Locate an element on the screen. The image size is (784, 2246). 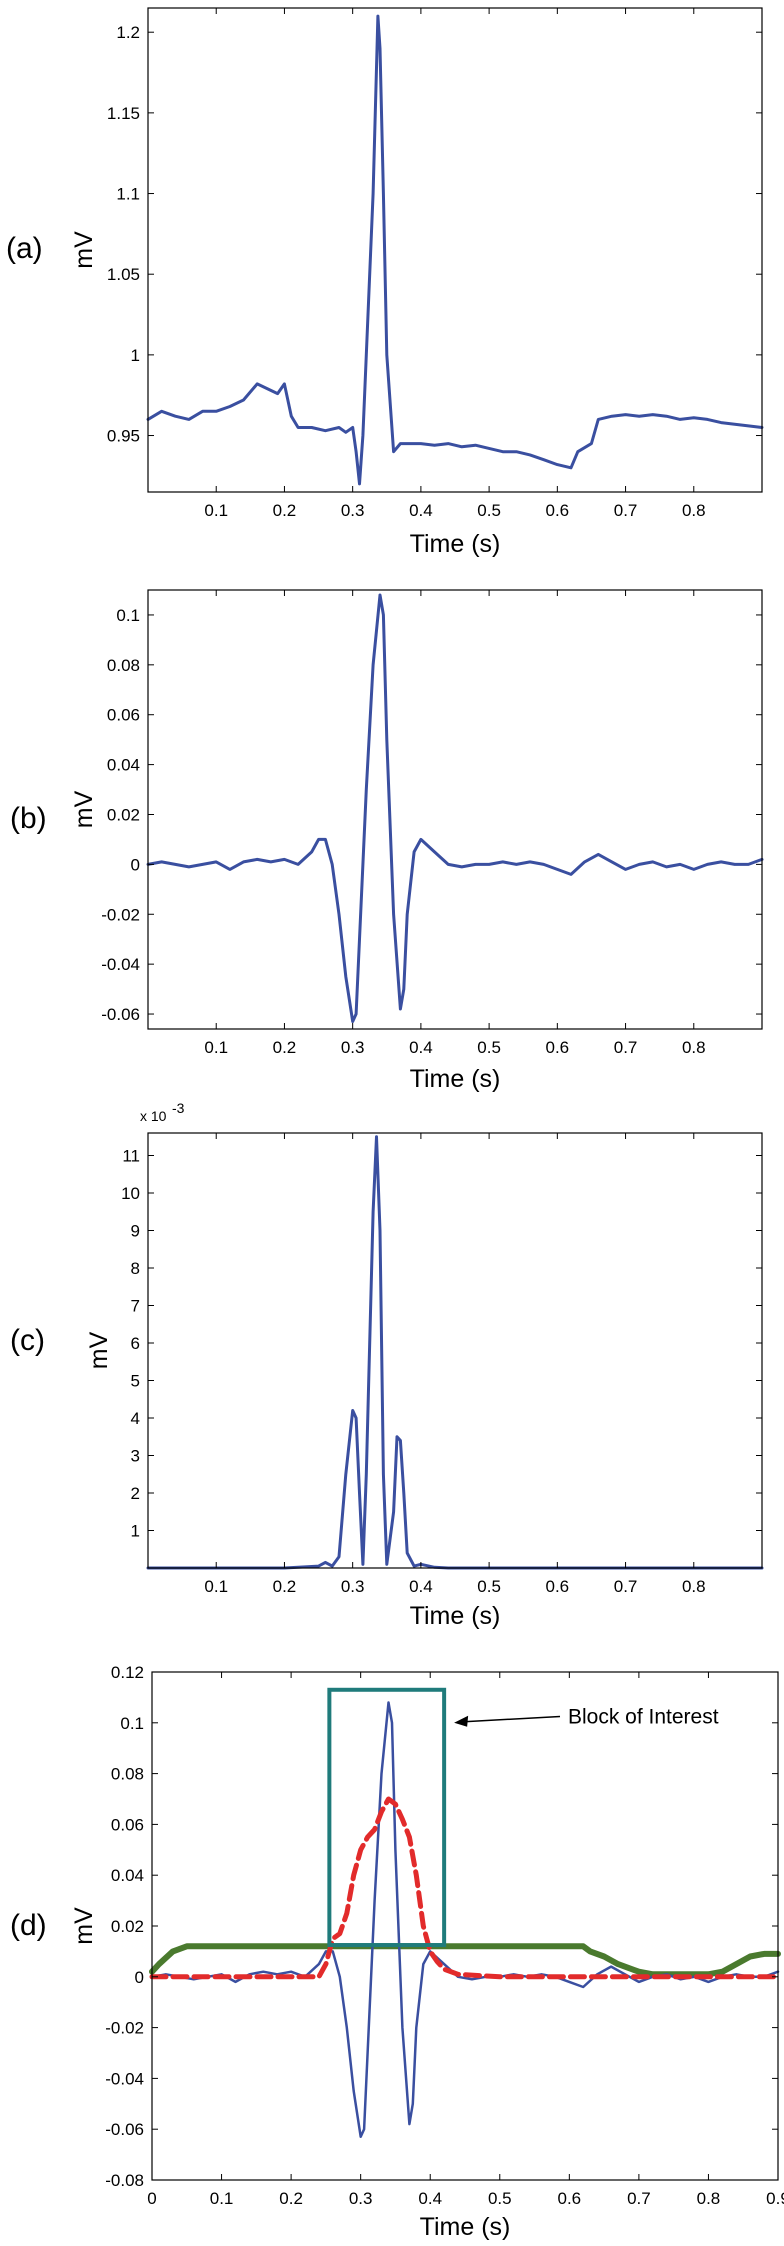
exponent-superscript: -3 is located at coordinates (178, 1108).